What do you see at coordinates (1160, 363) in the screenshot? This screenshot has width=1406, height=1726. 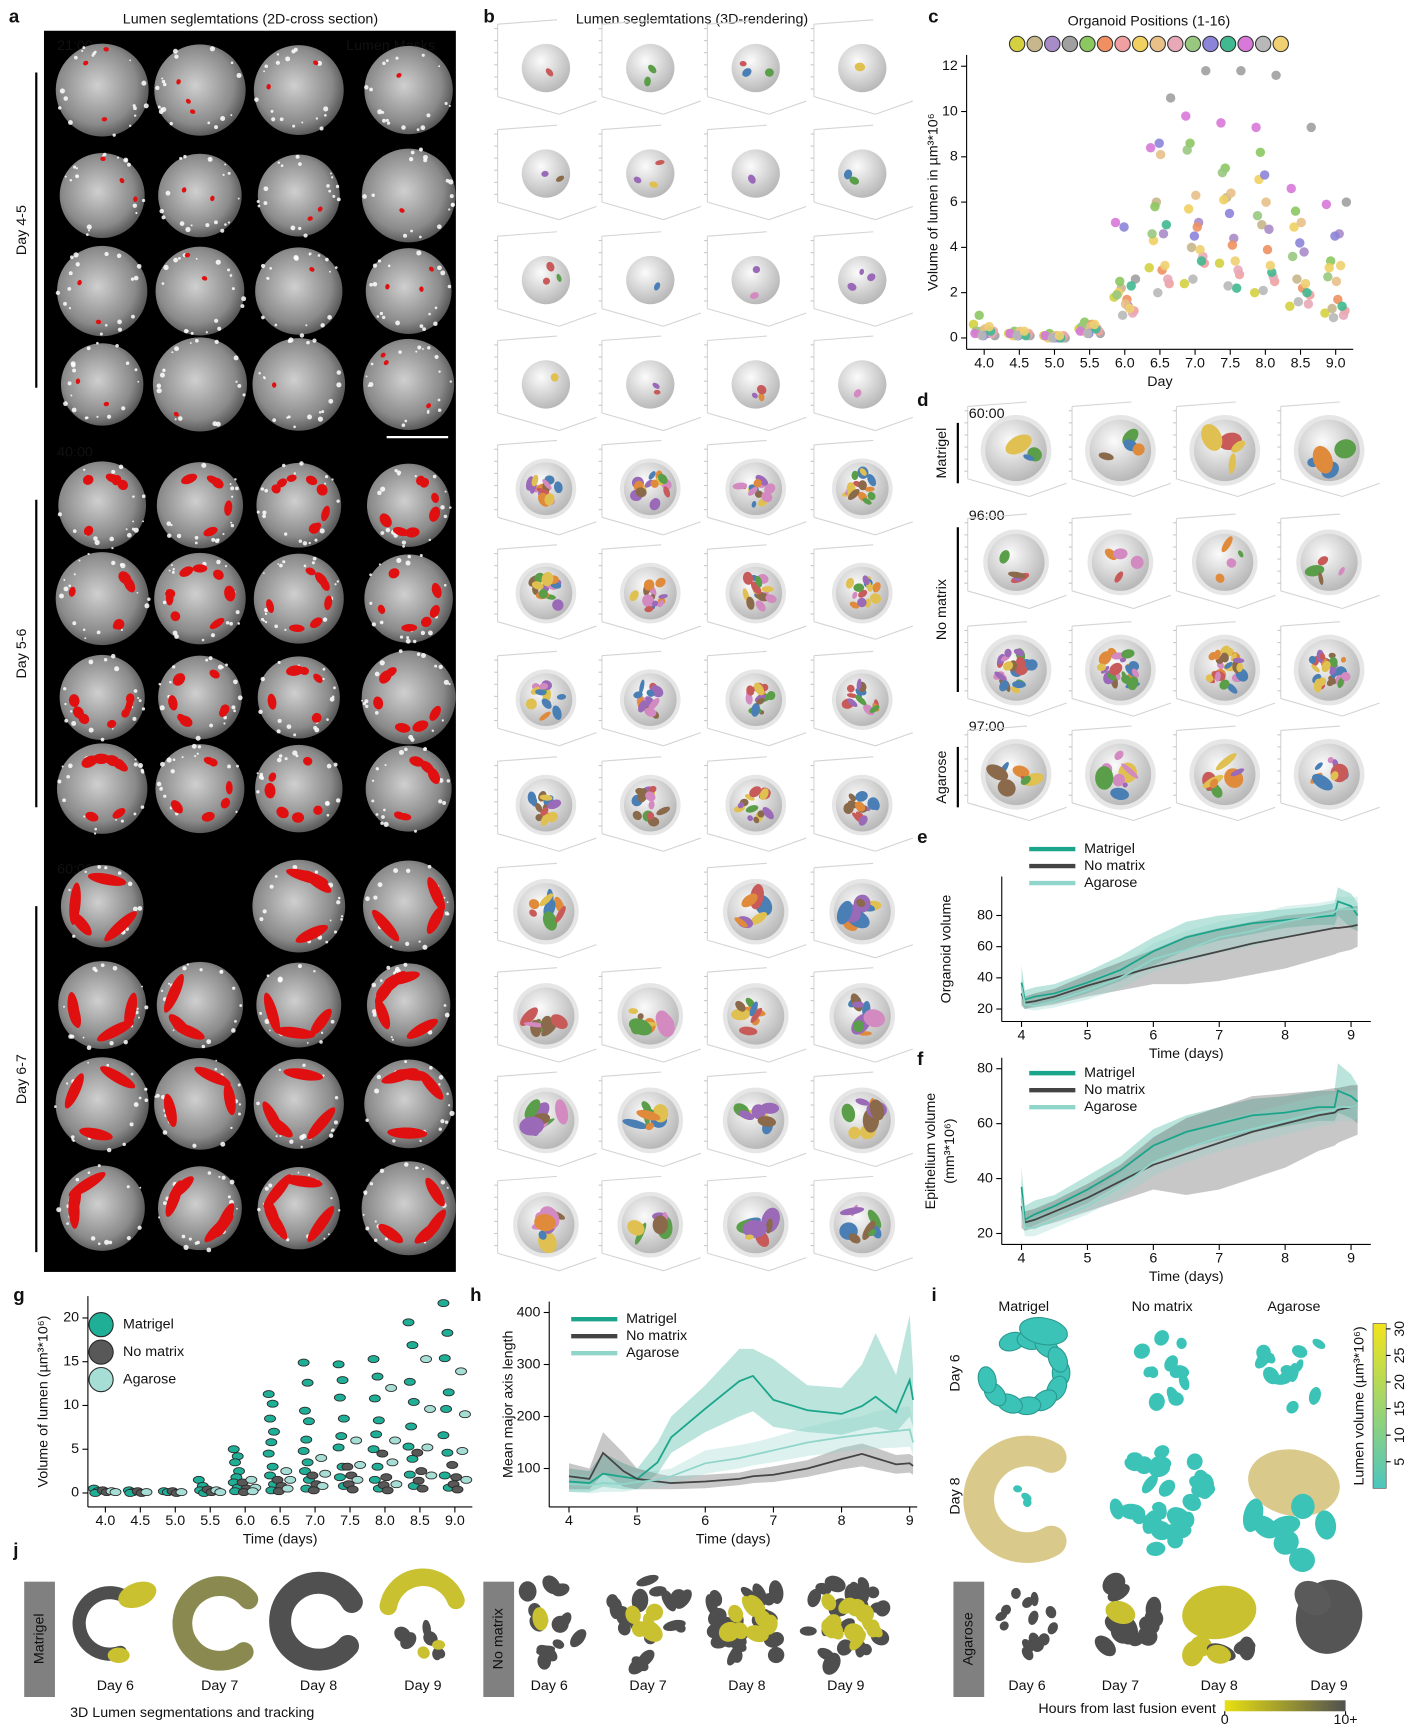 I see `x-tick-label: 6.5` at bounding box center [1160, 363].